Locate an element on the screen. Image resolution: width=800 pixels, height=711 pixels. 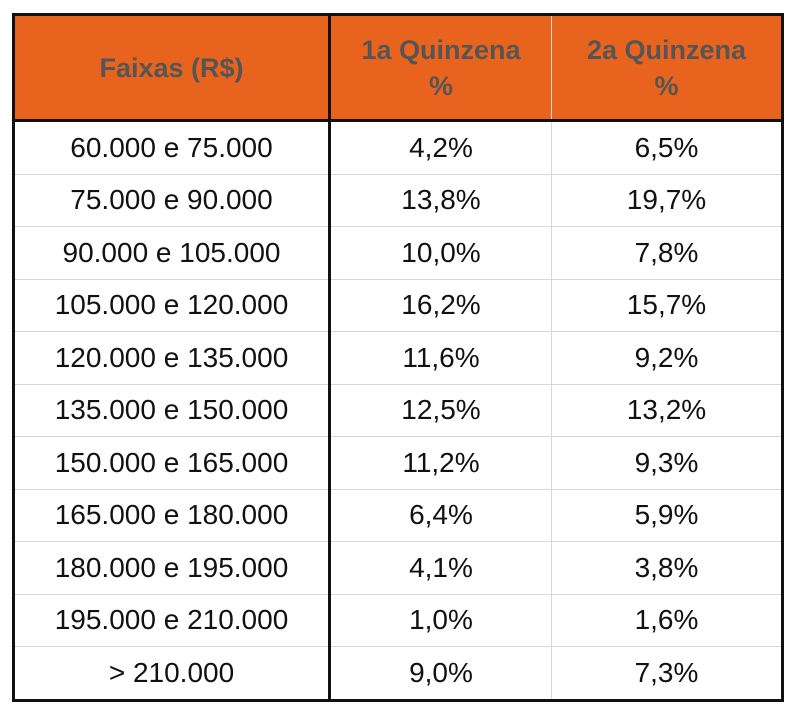
cell-2a-quinzena: 5,9% is located at coordinates (667, 515).